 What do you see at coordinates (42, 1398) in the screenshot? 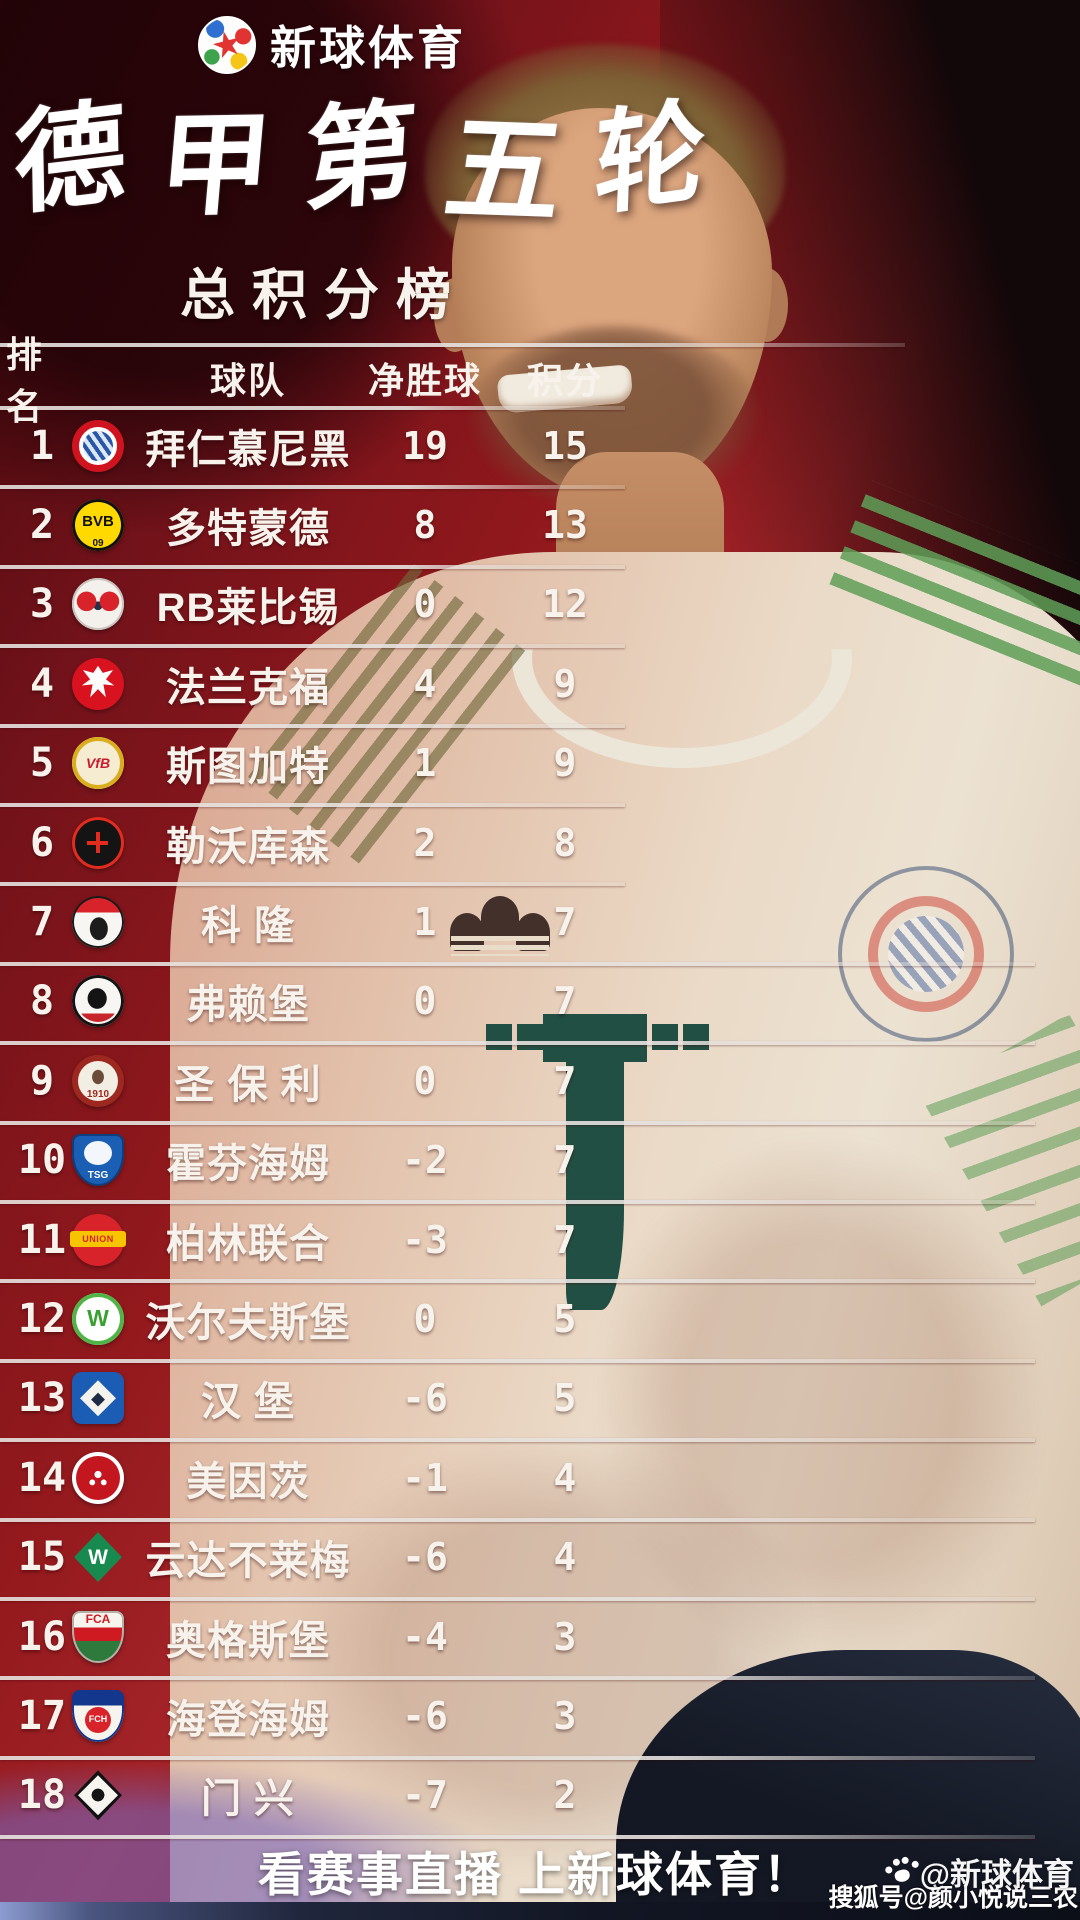
I see `rank-value: 13` at bounding box center [42, 1398].